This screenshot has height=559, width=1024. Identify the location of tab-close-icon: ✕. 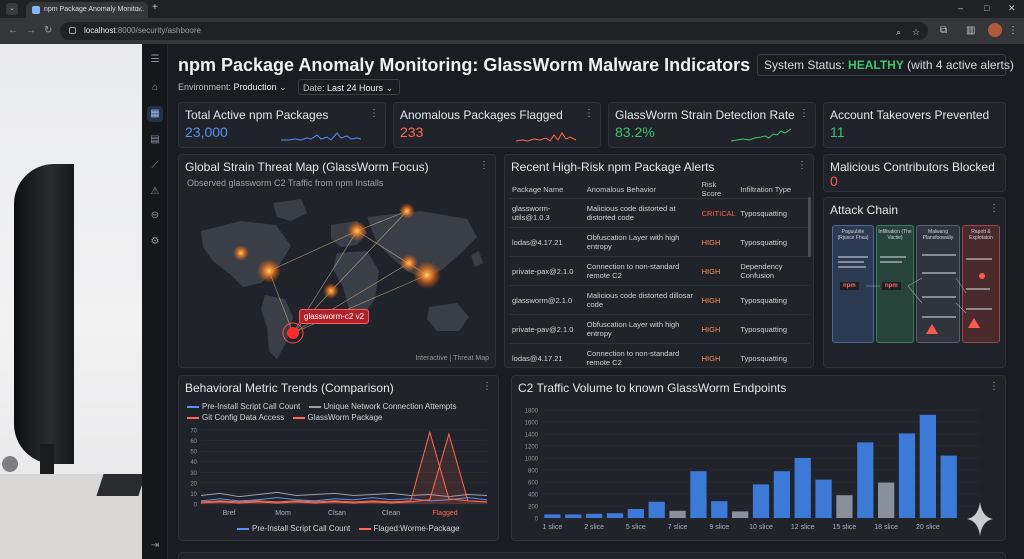
(139, 9).